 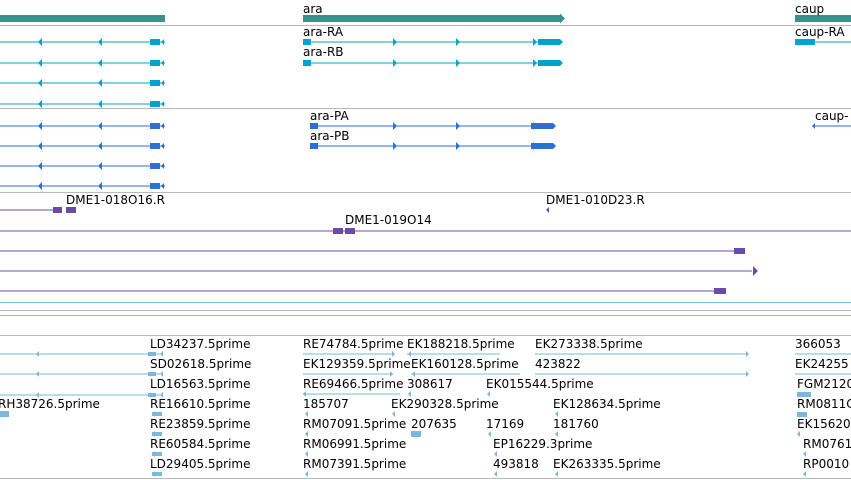 What do you see at coordinates (353, 384) in the screenshot?
I see `est-label: RE69466.5prime` at bounding box center [353, 384].